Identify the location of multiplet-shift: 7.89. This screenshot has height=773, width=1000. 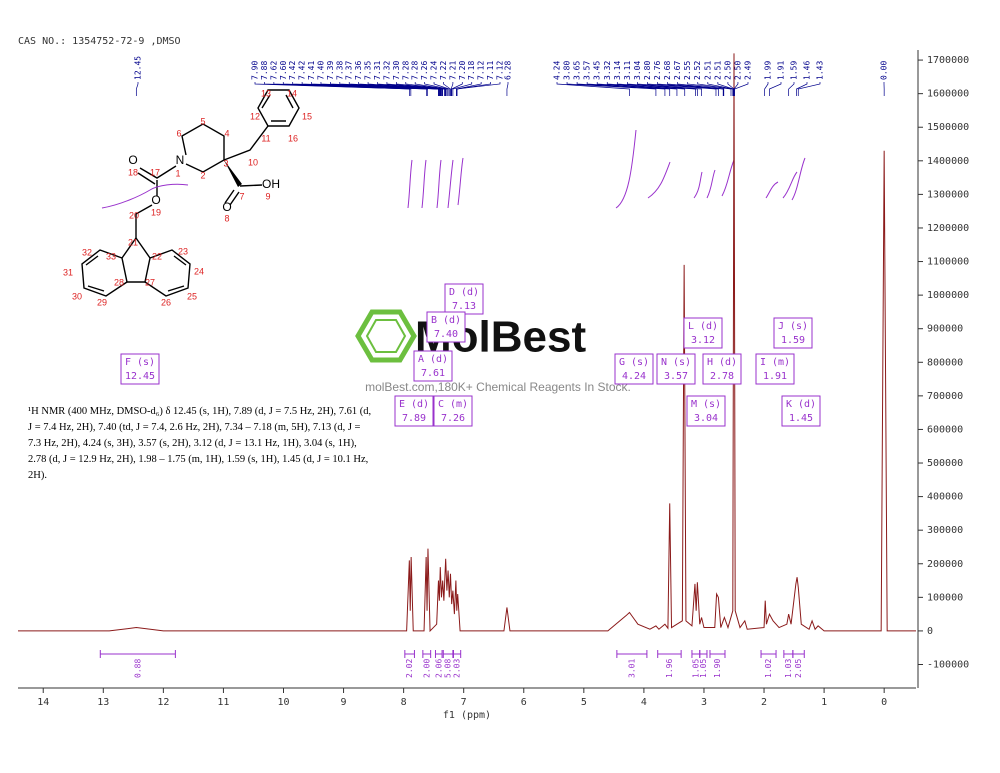
(414, 418).